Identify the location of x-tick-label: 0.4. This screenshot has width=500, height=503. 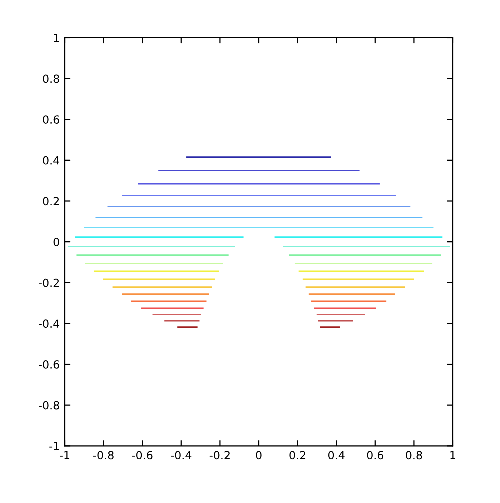
(336, 455).